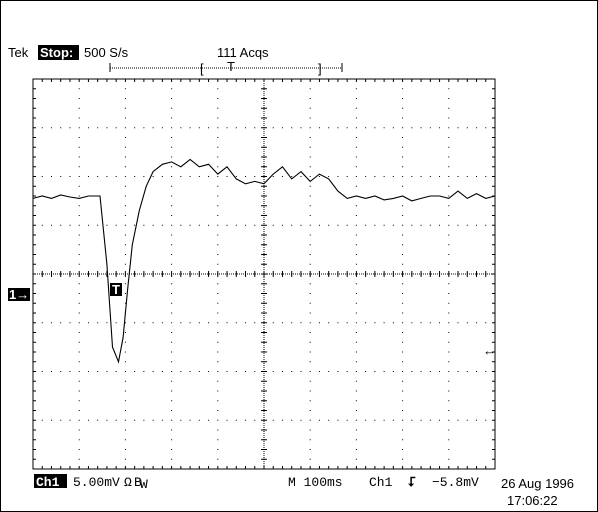 The width and height of the screenshot is (598, 512). I want to click on acquisition-state: Stop:, so click(56, 52).